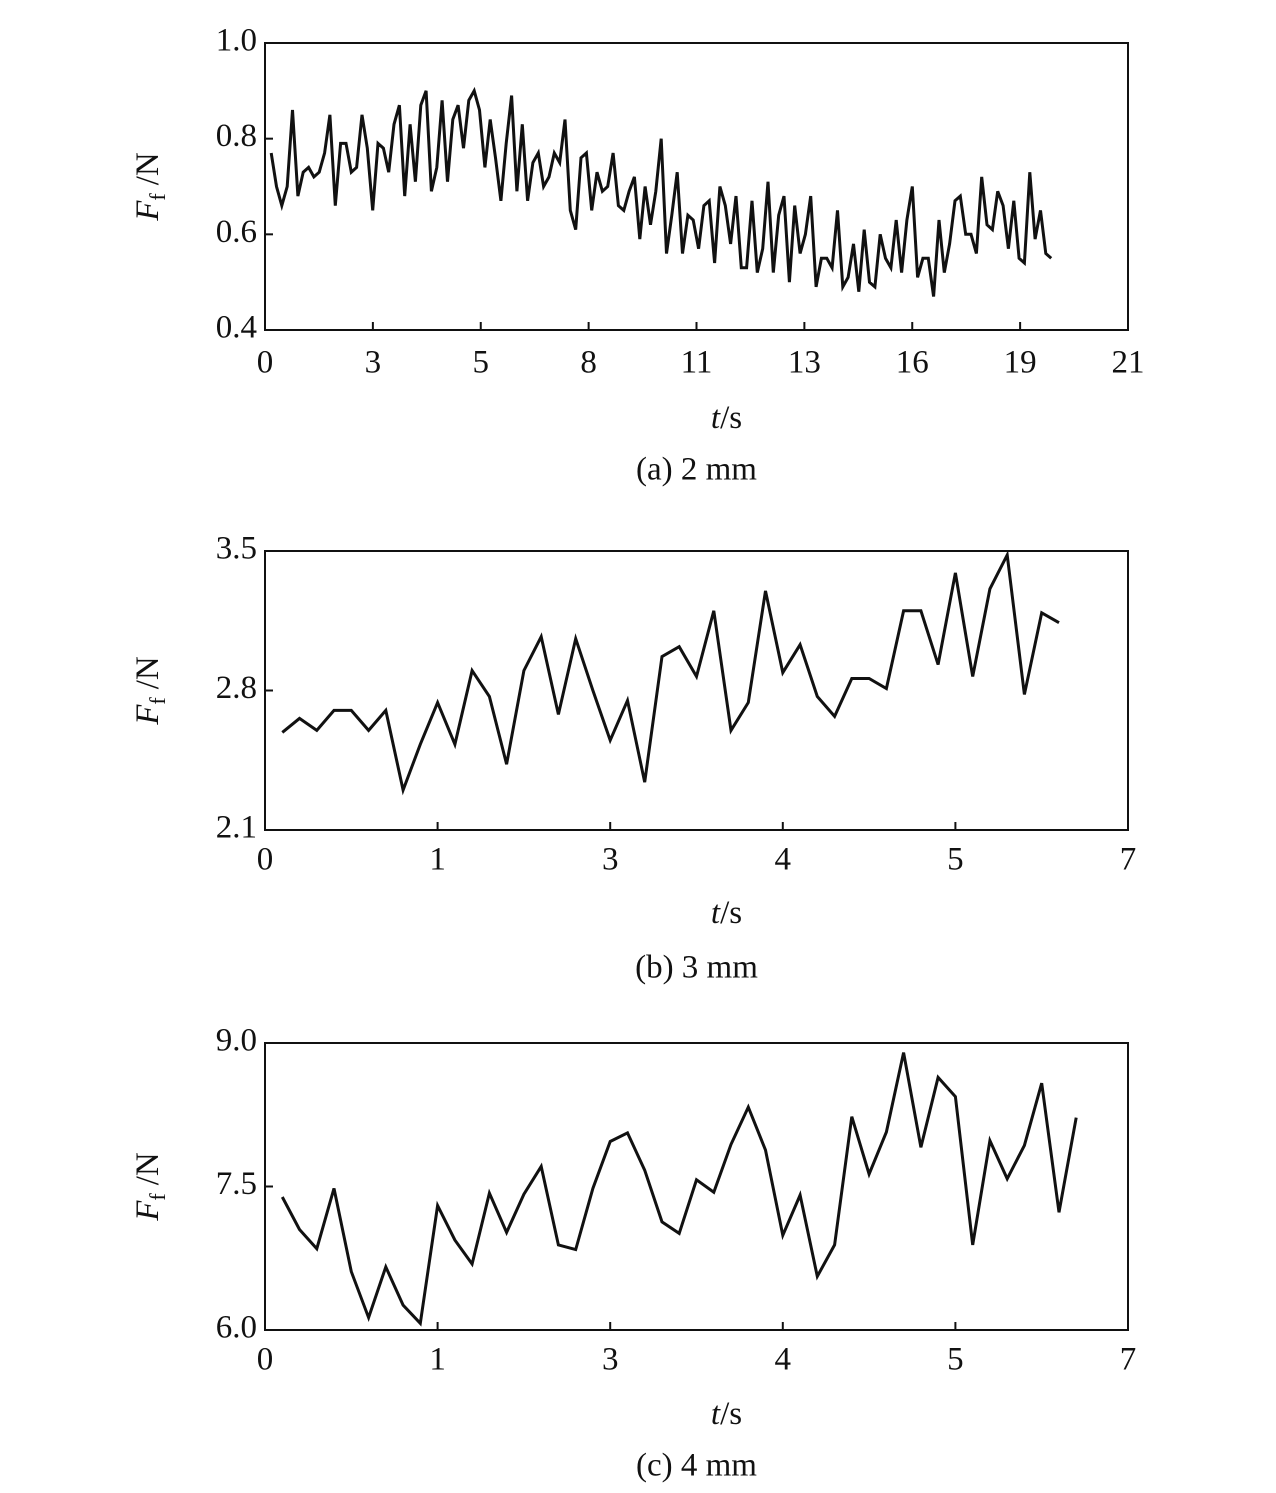 Image resolution: width=1276 pixels, height=1493 pixels. I want to click on caption: (a) 2 mm, so click(696, 470).